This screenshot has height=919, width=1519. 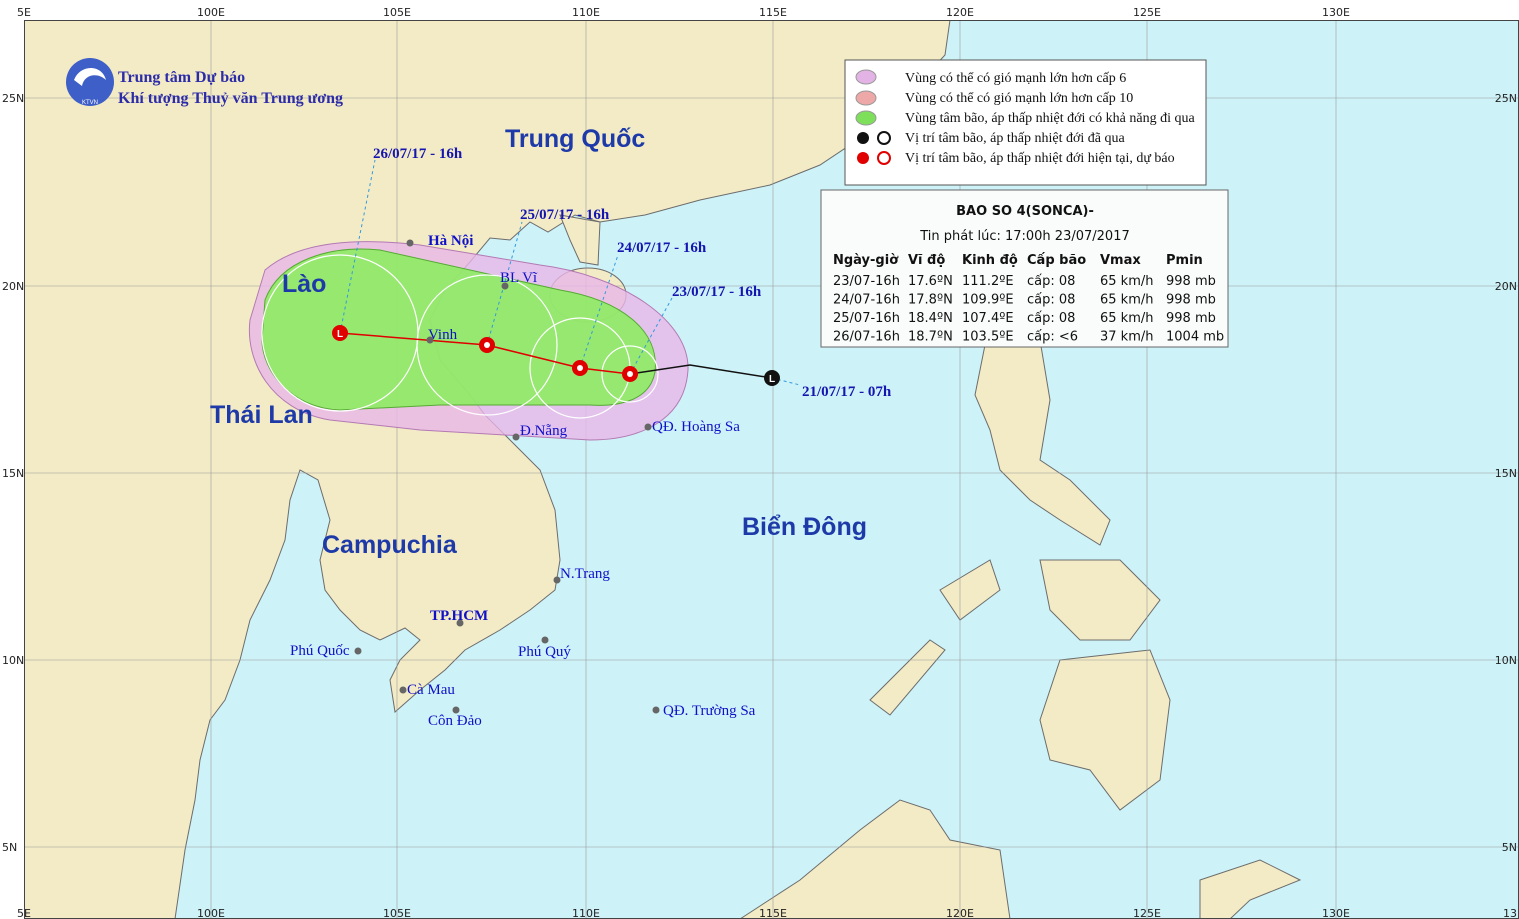 I want to click on track-label: 25/07/17 - 16h, so click(x=565, y=215).